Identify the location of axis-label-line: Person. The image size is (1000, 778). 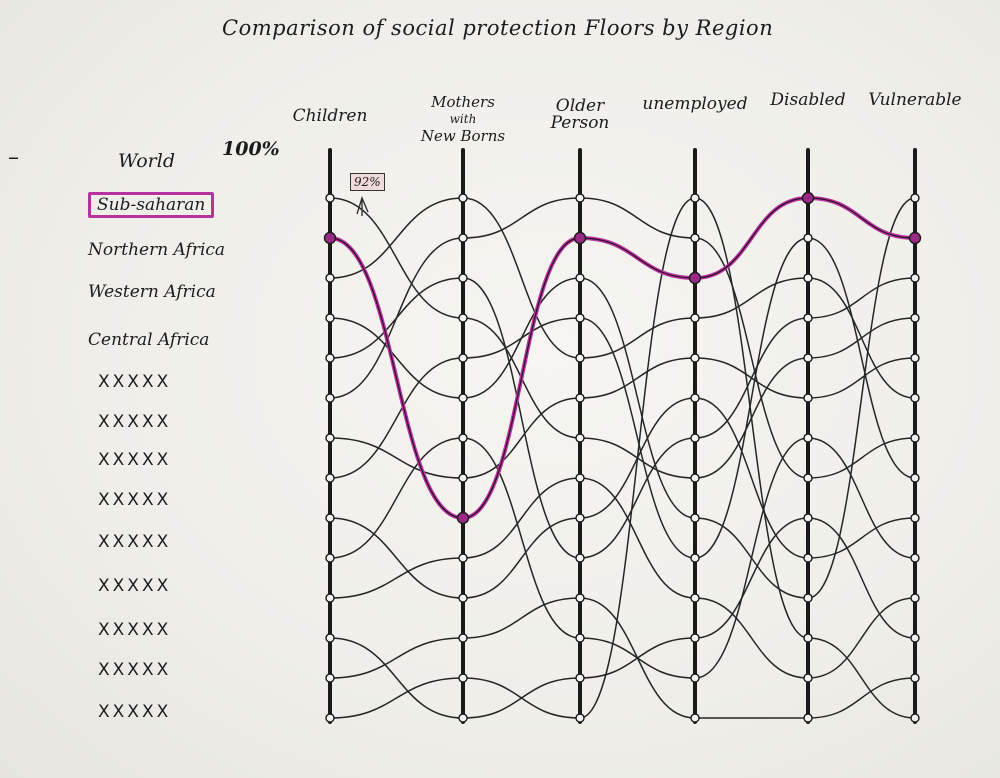
(580, 123).